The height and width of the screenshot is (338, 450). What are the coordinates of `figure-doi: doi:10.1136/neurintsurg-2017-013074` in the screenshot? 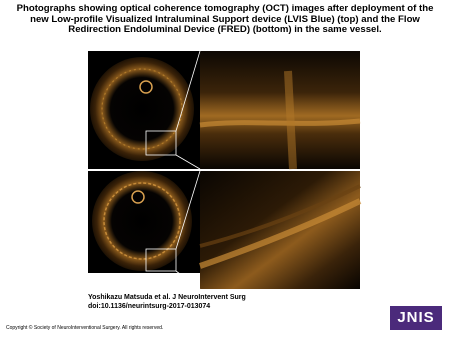 It's located at (149, 306).